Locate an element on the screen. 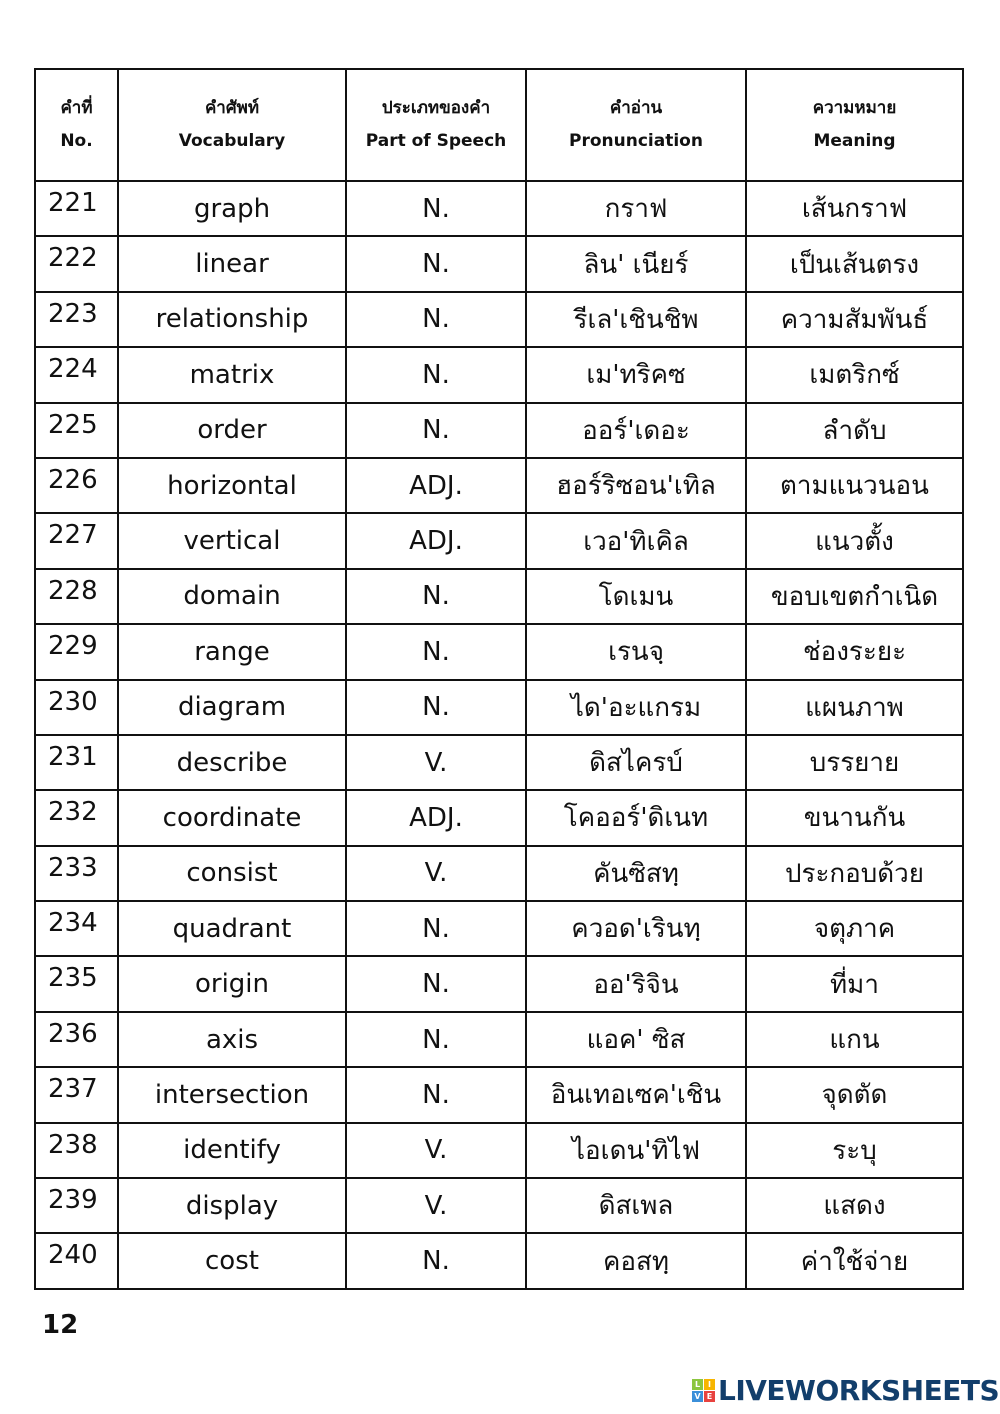 The width and height of the screenshot is (1000, 1414). table-row: 237 intersection N. อินเทอเซค'เชิน จุดตัด is located at coordinates (499, 1095).